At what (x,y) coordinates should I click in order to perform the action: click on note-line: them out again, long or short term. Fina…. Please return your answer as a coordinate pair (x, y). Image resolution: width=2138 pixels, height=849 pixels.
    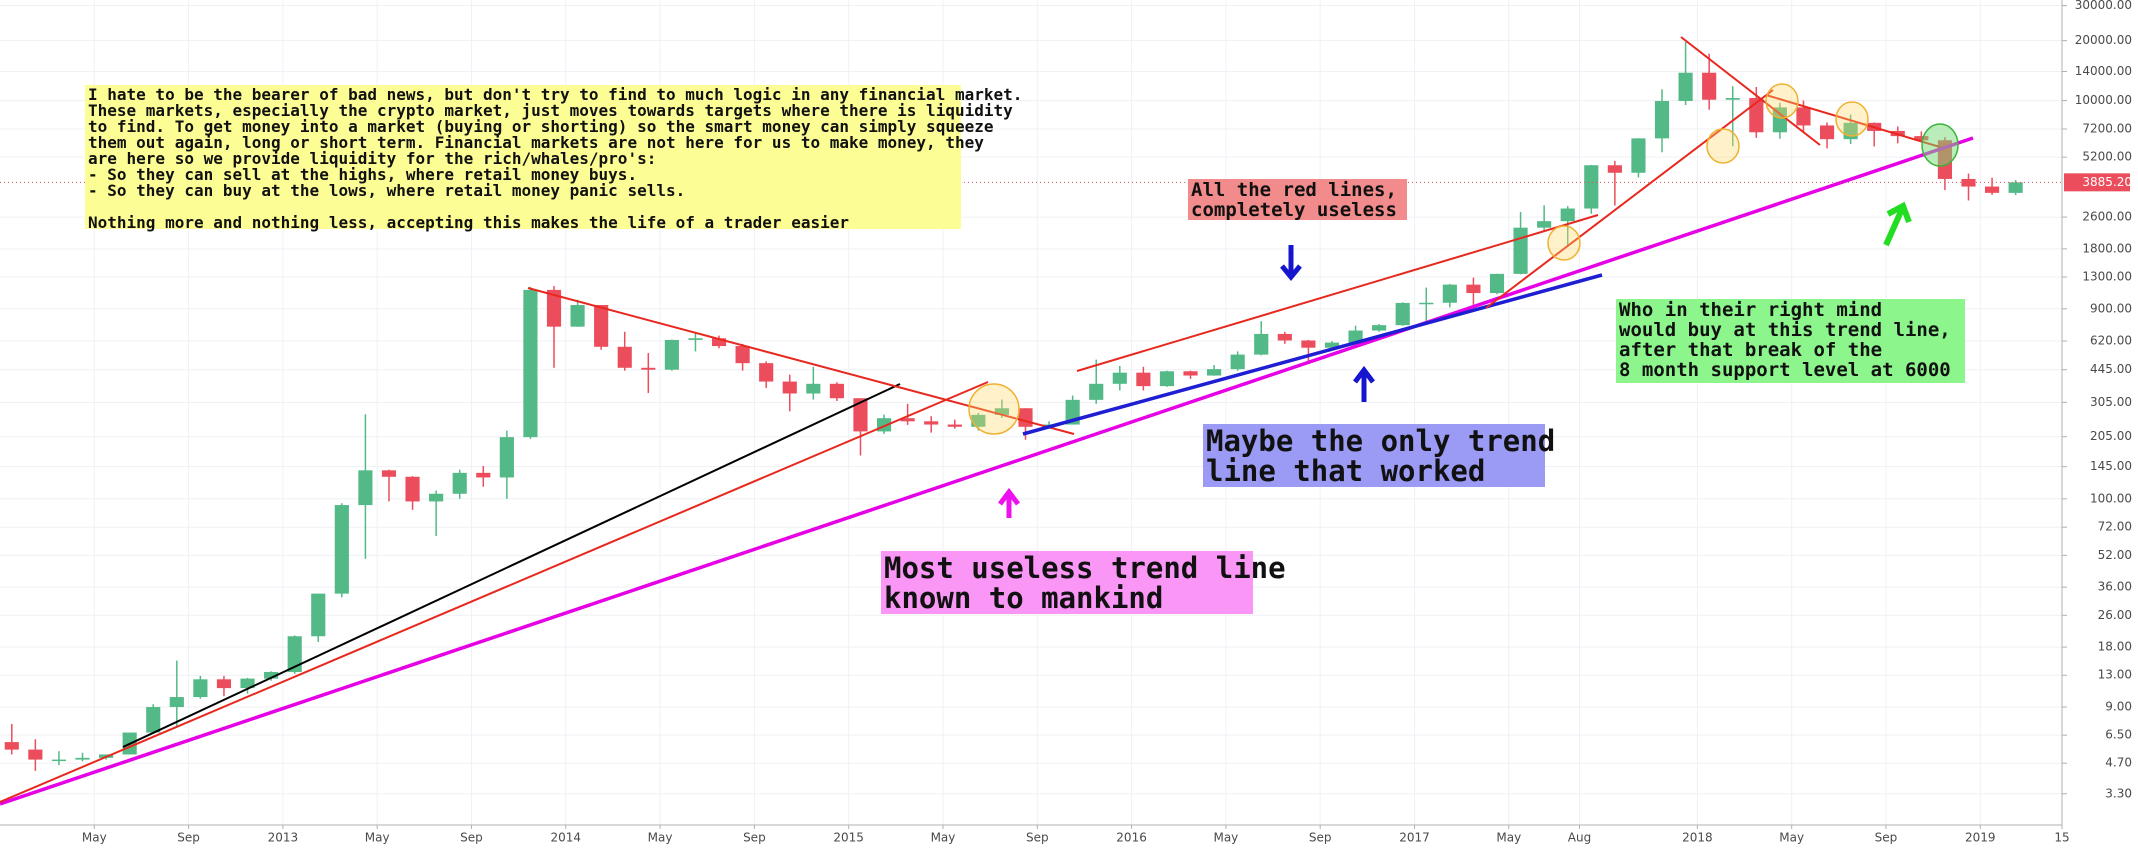
    Looking at the image, I should click on (536, 142).